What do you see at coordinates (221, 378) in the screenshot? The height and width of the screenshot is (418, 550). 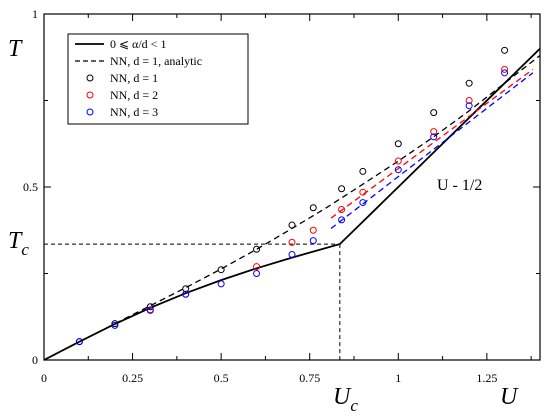 I see `x-tick-label: 0.5` at bounding box center [221, 378].